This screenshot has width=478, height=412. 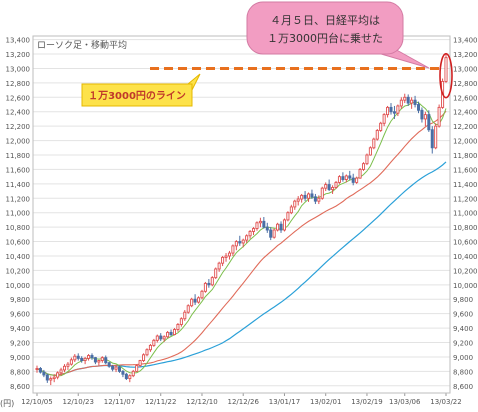 I want to click on y-tick-label-left: 12,800, so click(x=18, y=84).